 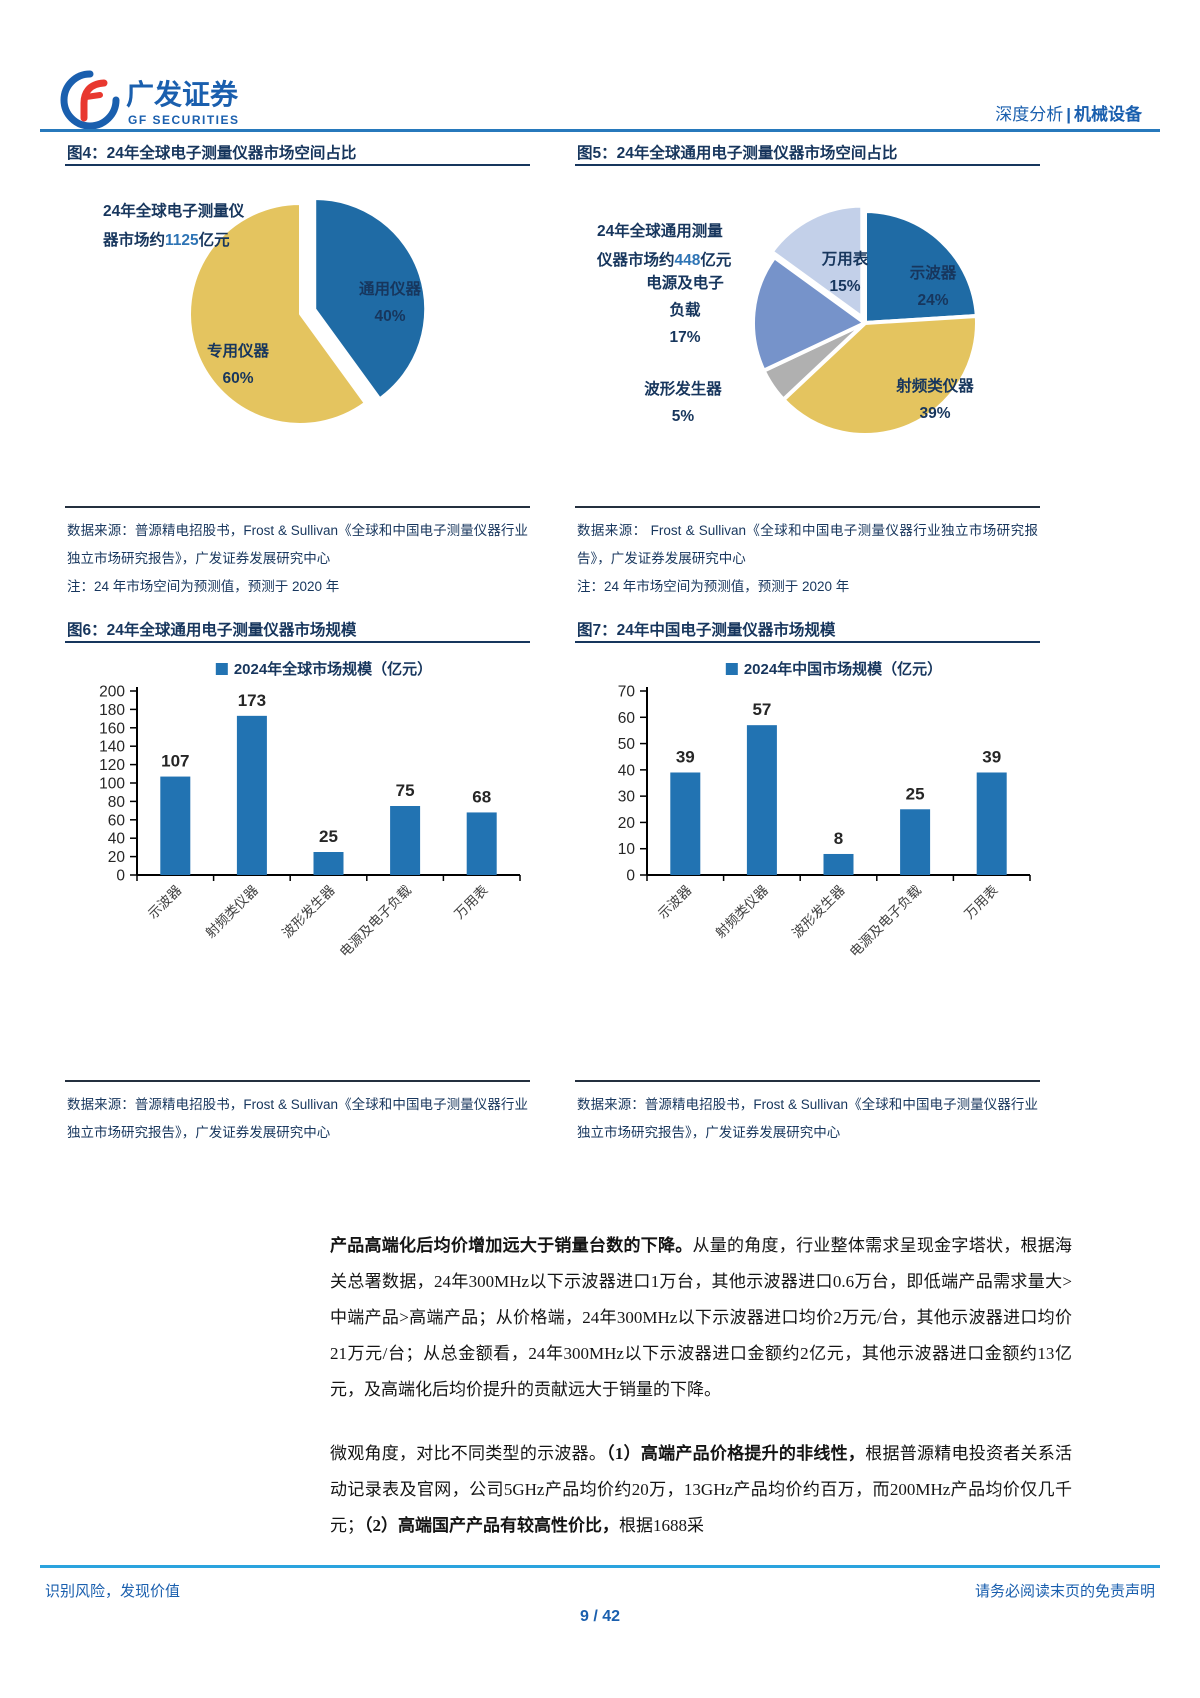 What do you see at coordinates (600, 1566) in the screenshot?
I see `footer-rule` at bounding box center [600, 1566].